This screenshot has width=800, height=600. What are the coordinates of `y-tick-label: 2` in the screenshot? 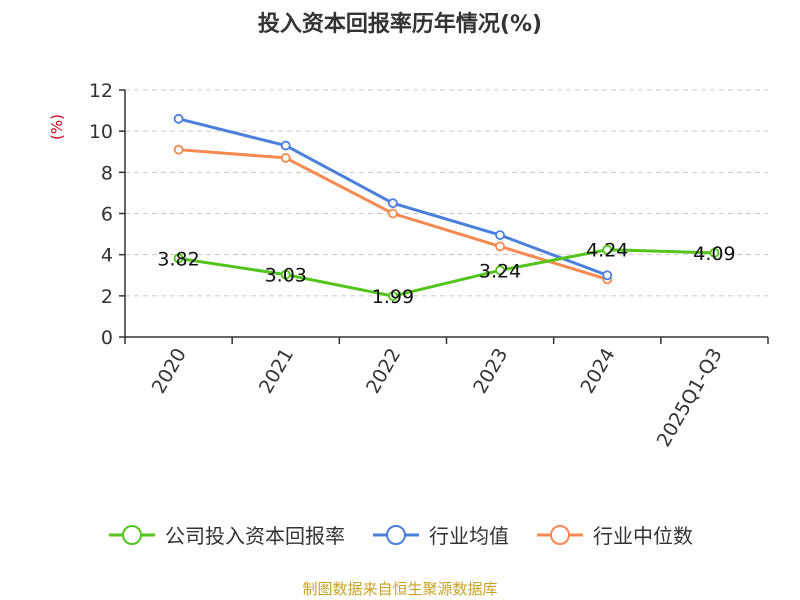 It's located at (107, 297).